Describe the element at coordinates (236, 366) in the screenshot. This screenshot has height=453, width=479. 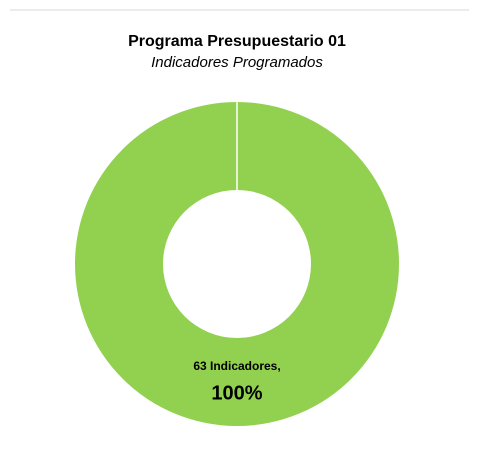
I see `data-label: 63 Indicadores,` at that location.